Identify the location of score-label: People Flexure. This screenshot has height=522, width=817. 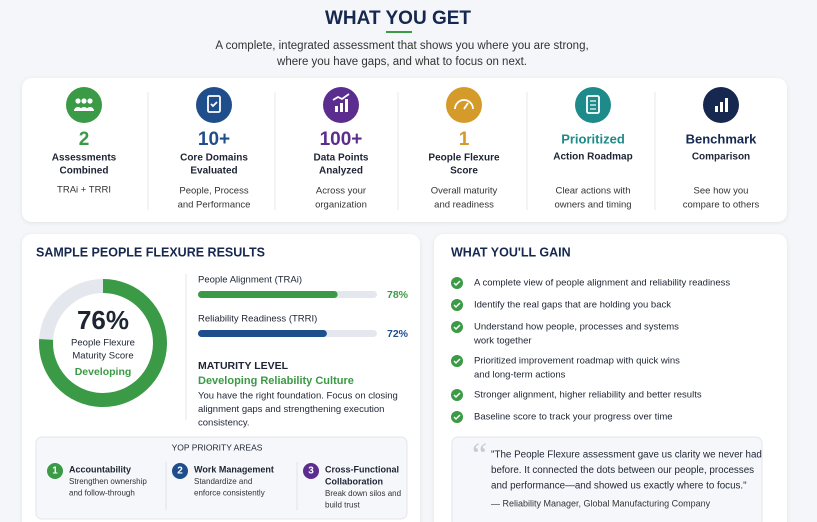
(103, 343).